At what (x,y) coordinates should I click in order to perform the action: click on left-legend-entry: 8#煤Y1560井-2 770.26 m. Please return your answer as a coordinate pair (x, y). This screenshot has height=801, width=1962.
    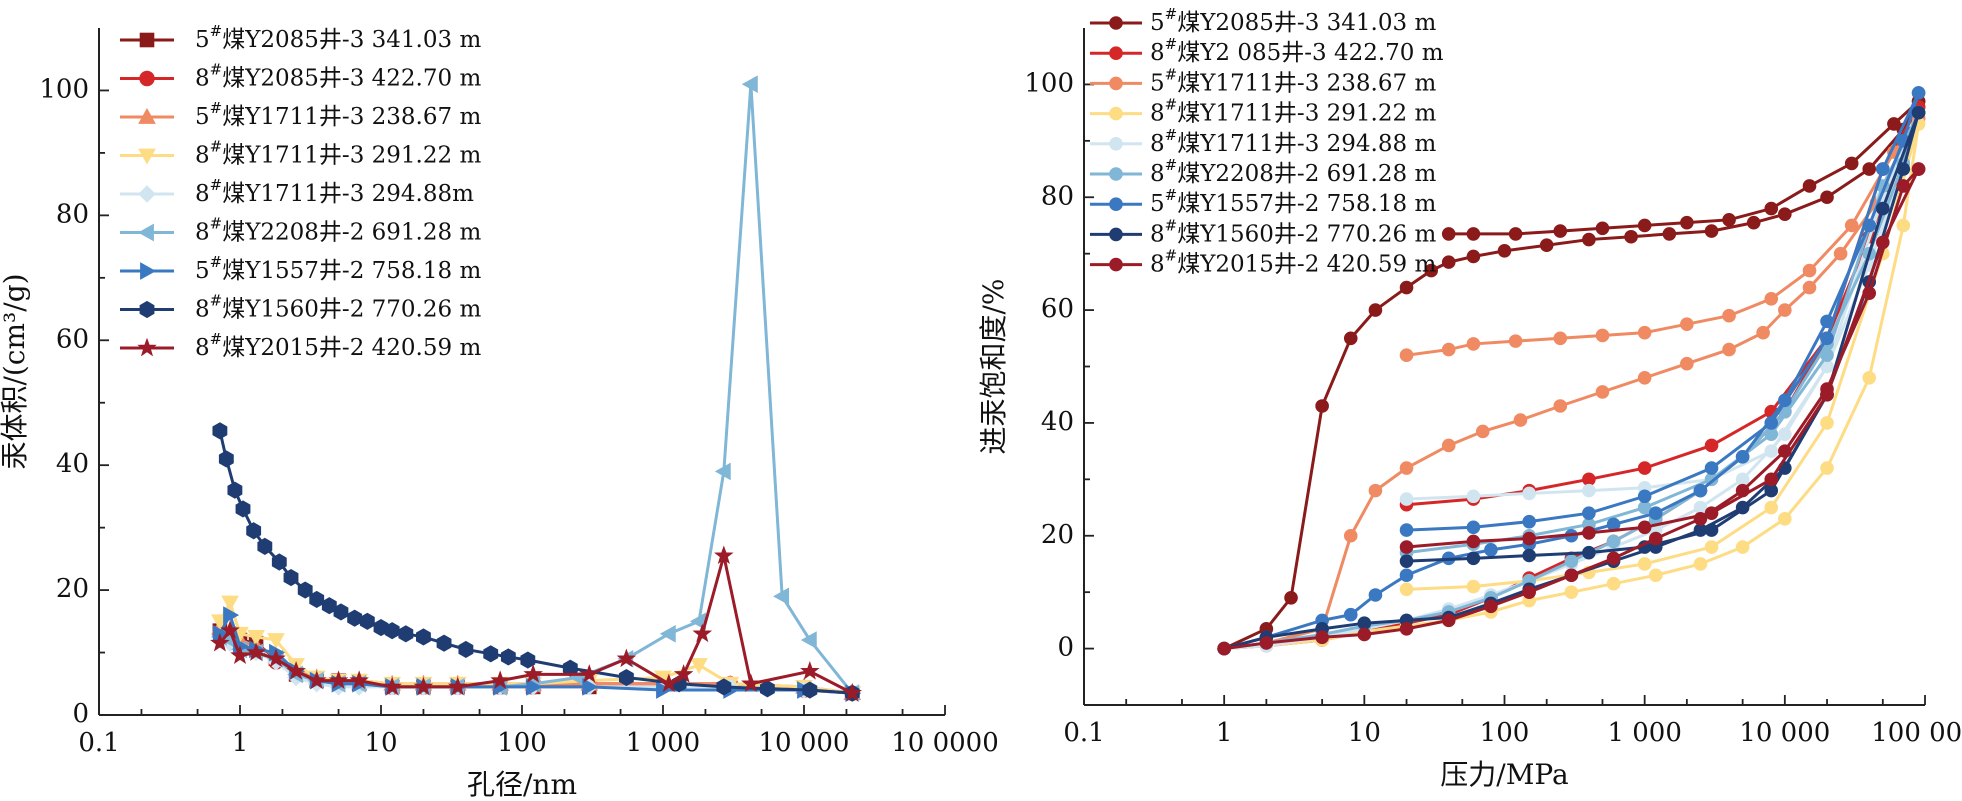
    Looking at the image, I should click on (338, 307).